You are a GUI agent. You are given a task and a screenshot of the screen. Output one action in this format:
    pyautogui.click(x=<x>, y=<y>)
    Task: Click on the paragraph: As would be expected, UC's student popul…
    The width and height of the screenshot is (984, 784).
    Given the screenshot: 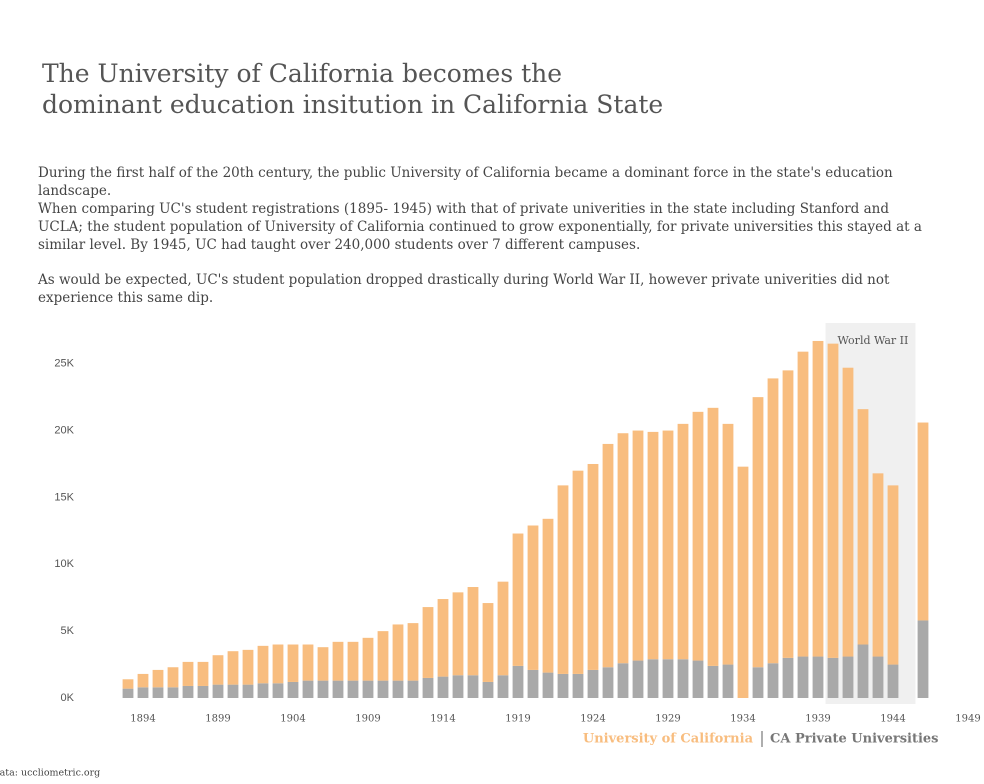 What is the action you would take?
    pyautogui.click(x=464, y=289)
    